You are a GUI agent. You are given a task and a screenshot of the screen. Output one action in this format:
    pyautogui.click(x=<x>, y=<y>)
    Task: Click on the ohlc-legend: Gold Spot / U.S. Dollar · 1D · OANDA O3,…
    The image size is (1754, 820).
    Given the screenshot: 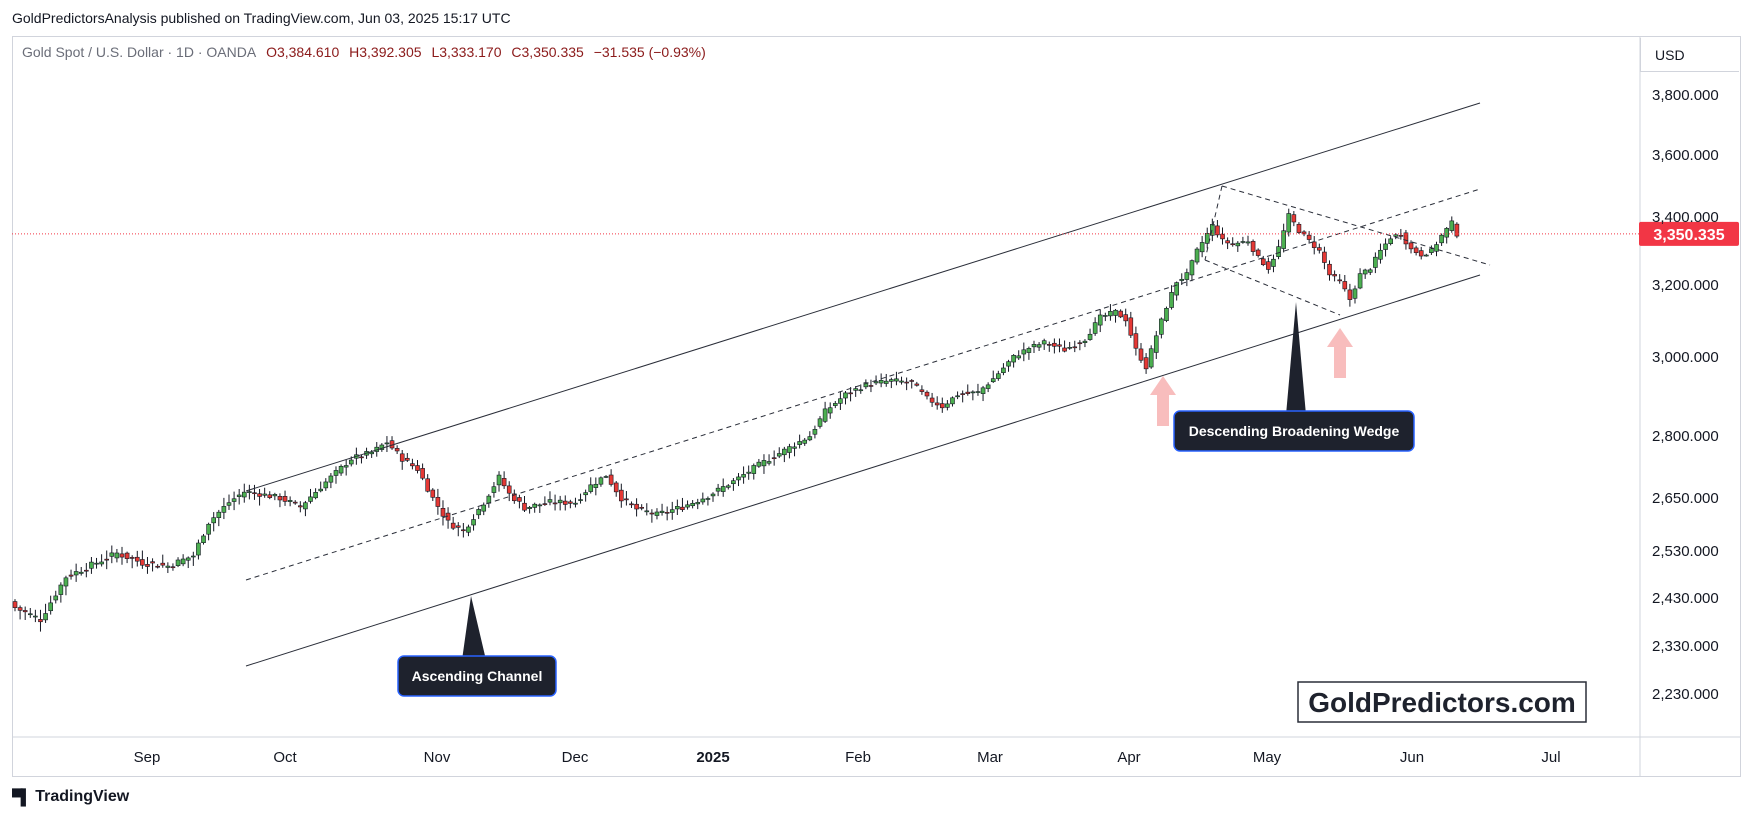 What is the action you would take?
    pyautogui.click(x=364, y=52)
    